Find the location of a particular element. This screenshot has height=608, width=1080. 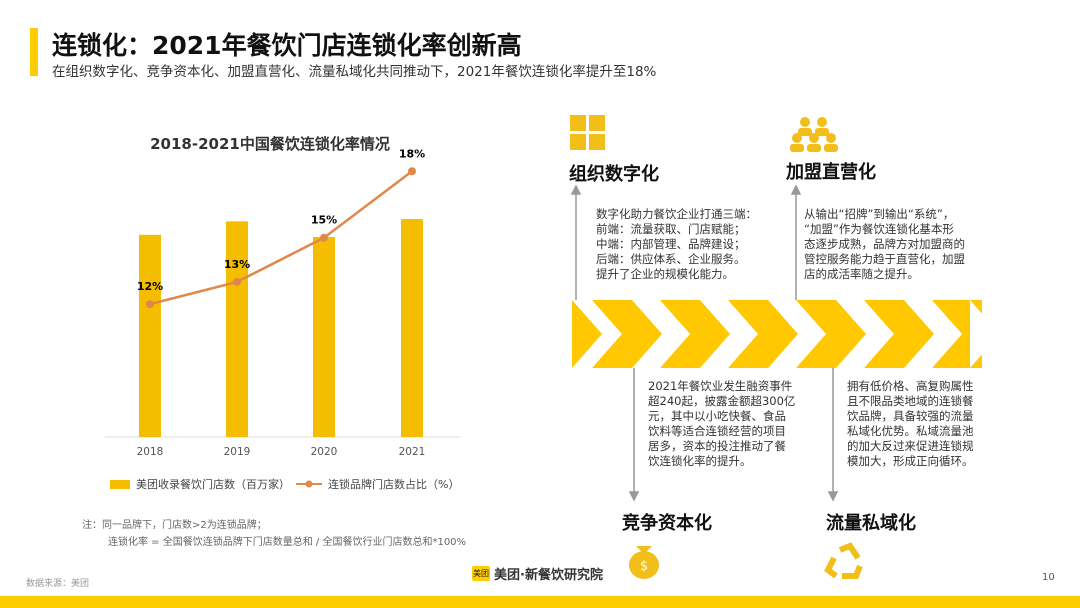

brand-logo: 美团 美团·新餐饮研究院 is located at coordinates (537, 573).